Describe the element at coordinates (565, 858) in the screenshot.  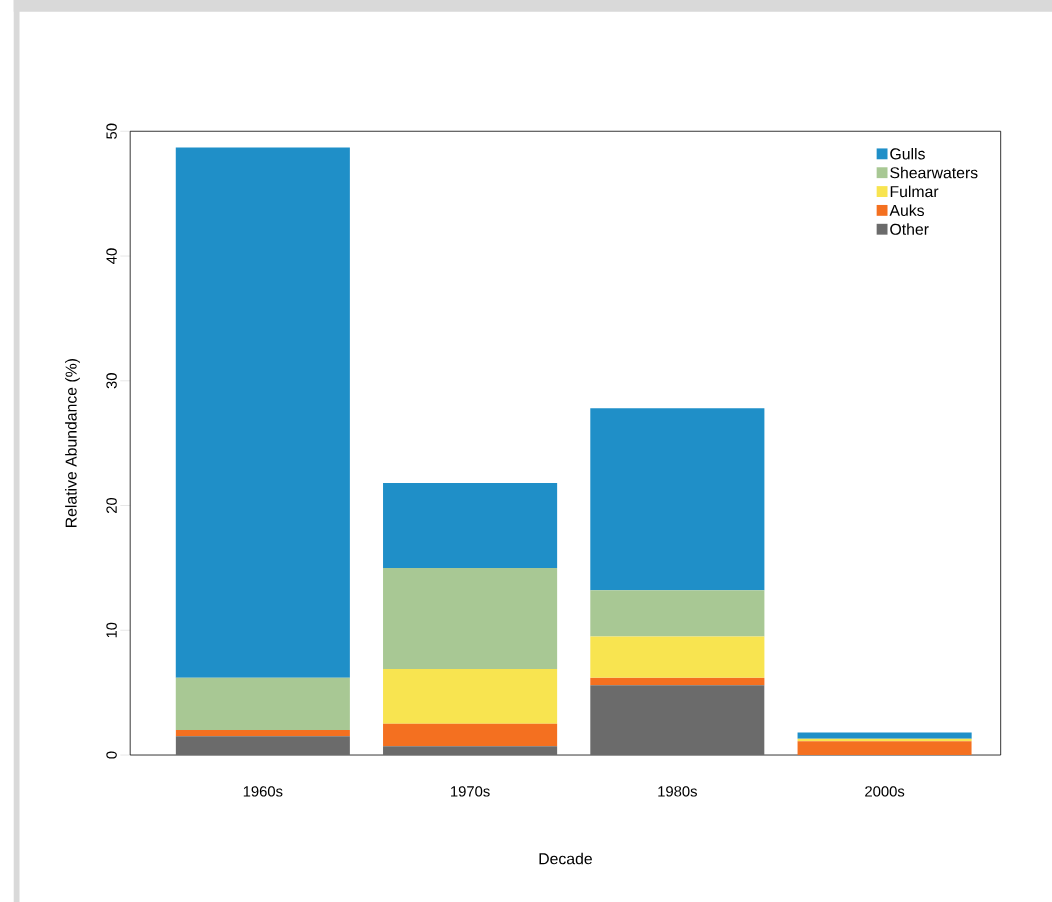
I see `x-axis-title: Decade` at that location.